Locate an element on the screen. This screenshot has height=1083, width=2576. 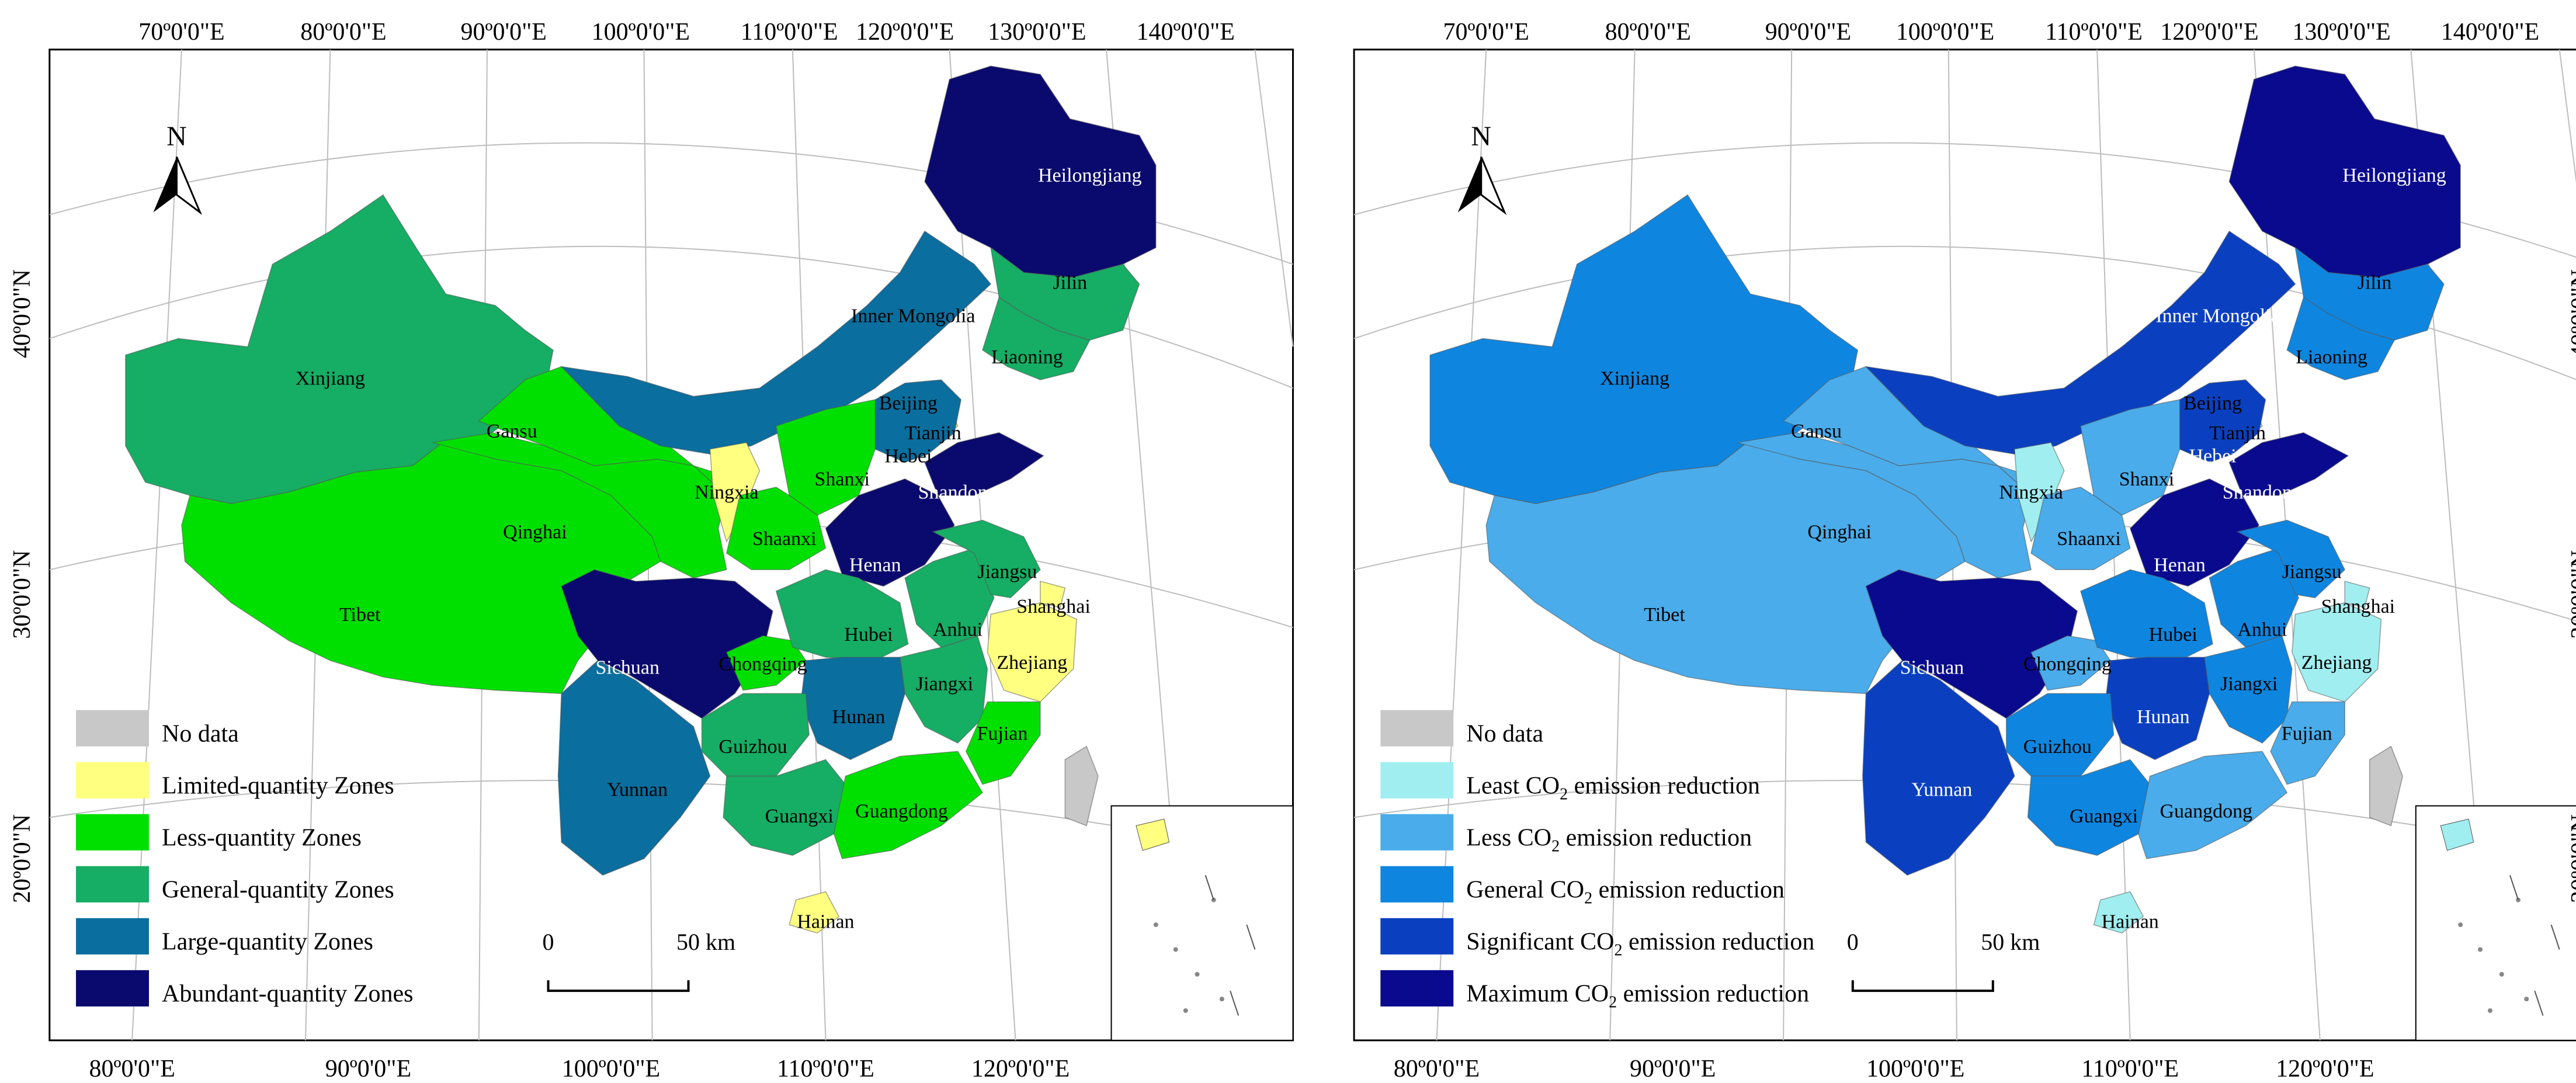
legend-label: Least CO2 emission reduction is located at coordinates (1613, 788).